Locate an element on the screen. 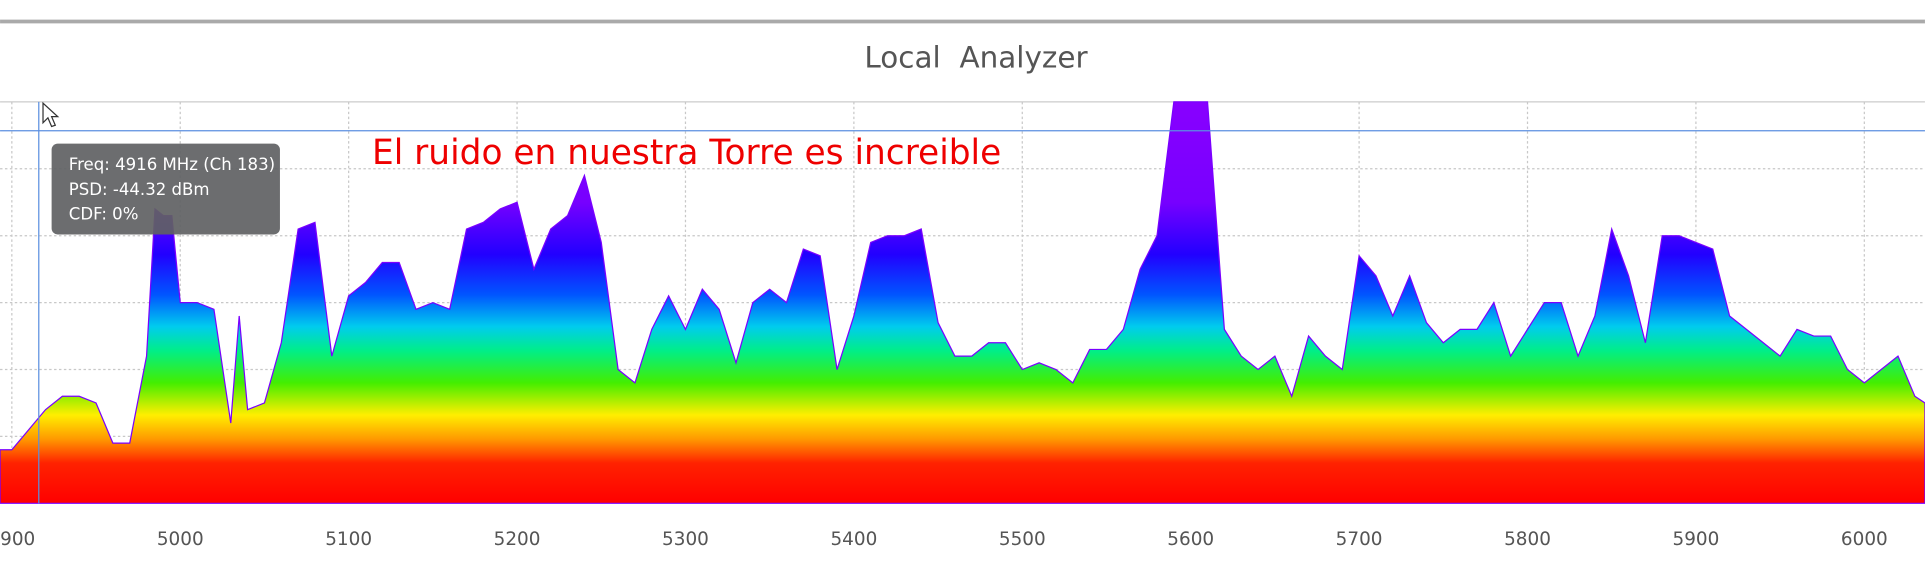 The width and height of the screenshot is (1925, 569). x-tick-label: 5300 is located at coordinates (685, 539).